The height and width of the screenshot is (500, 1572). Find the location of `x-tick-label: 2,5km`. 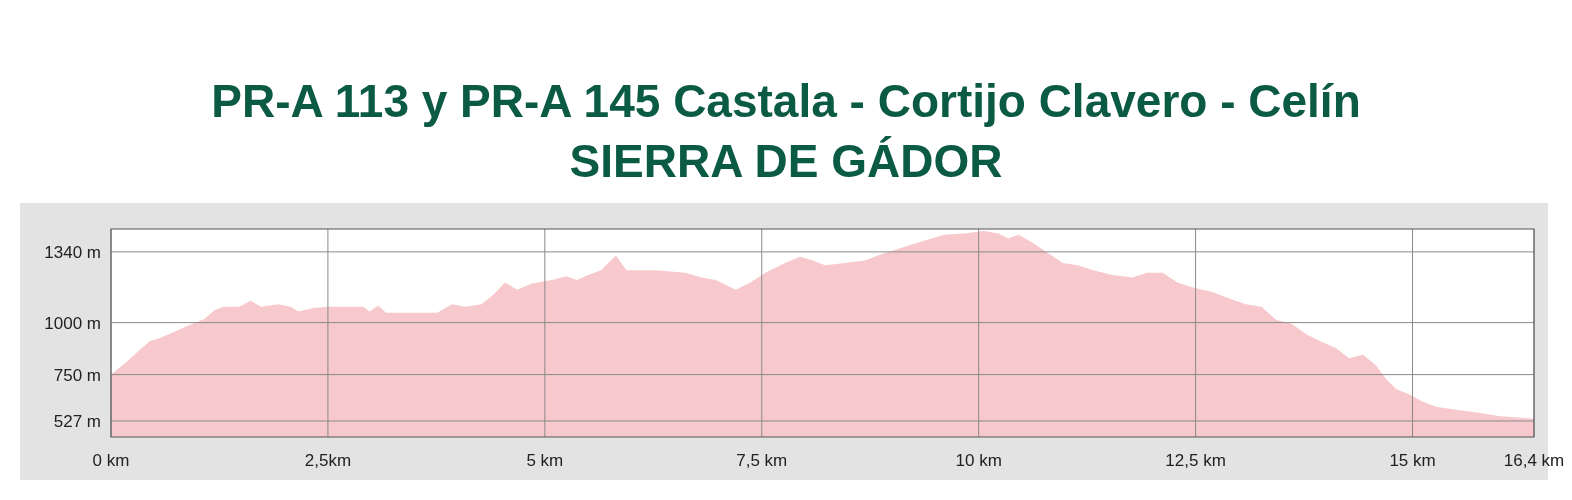

x-tick-label: 2,5km is located at coordinates (328, 460).